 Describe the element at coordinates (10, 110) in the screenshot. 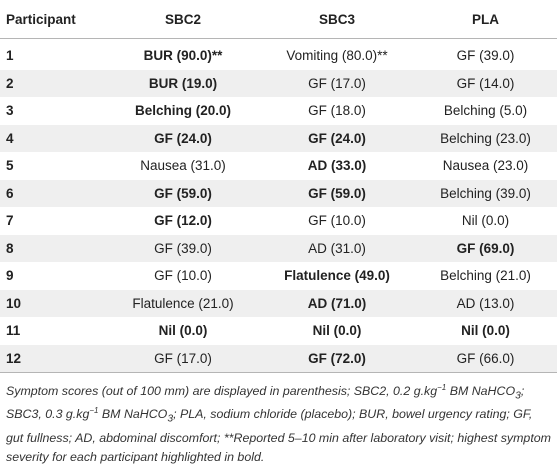

I see `participant-cell: 3` at that location.